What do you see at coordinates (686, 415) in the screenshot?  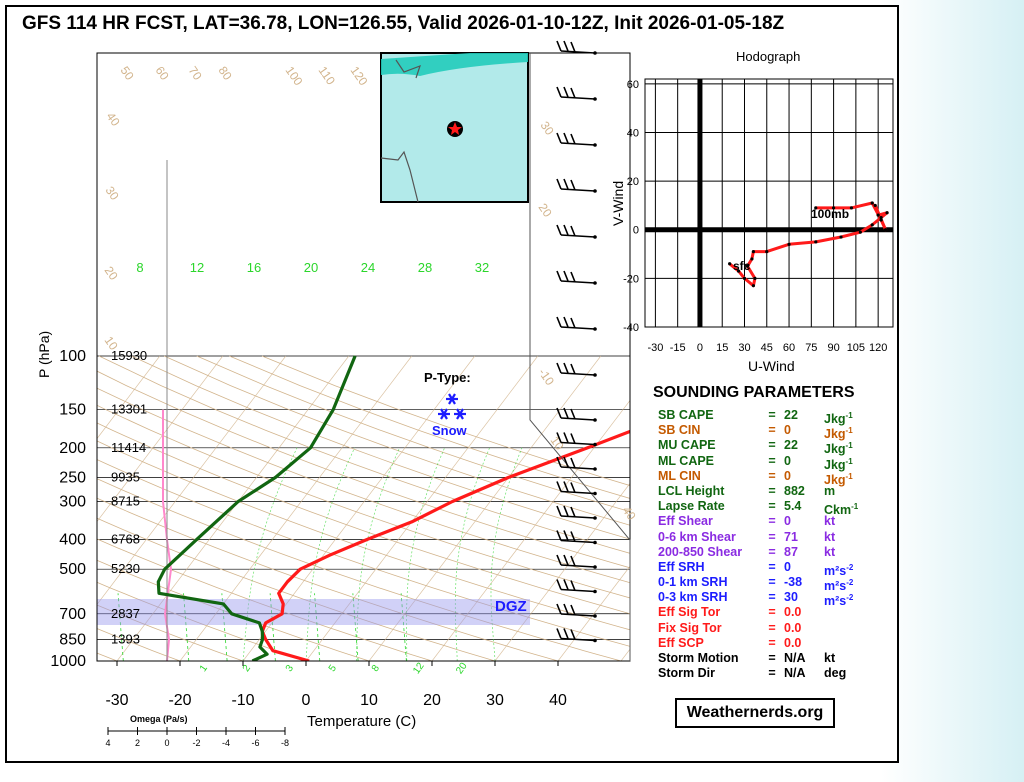 I see `param-label: SB CAPE` at bounding box center [686, 415].